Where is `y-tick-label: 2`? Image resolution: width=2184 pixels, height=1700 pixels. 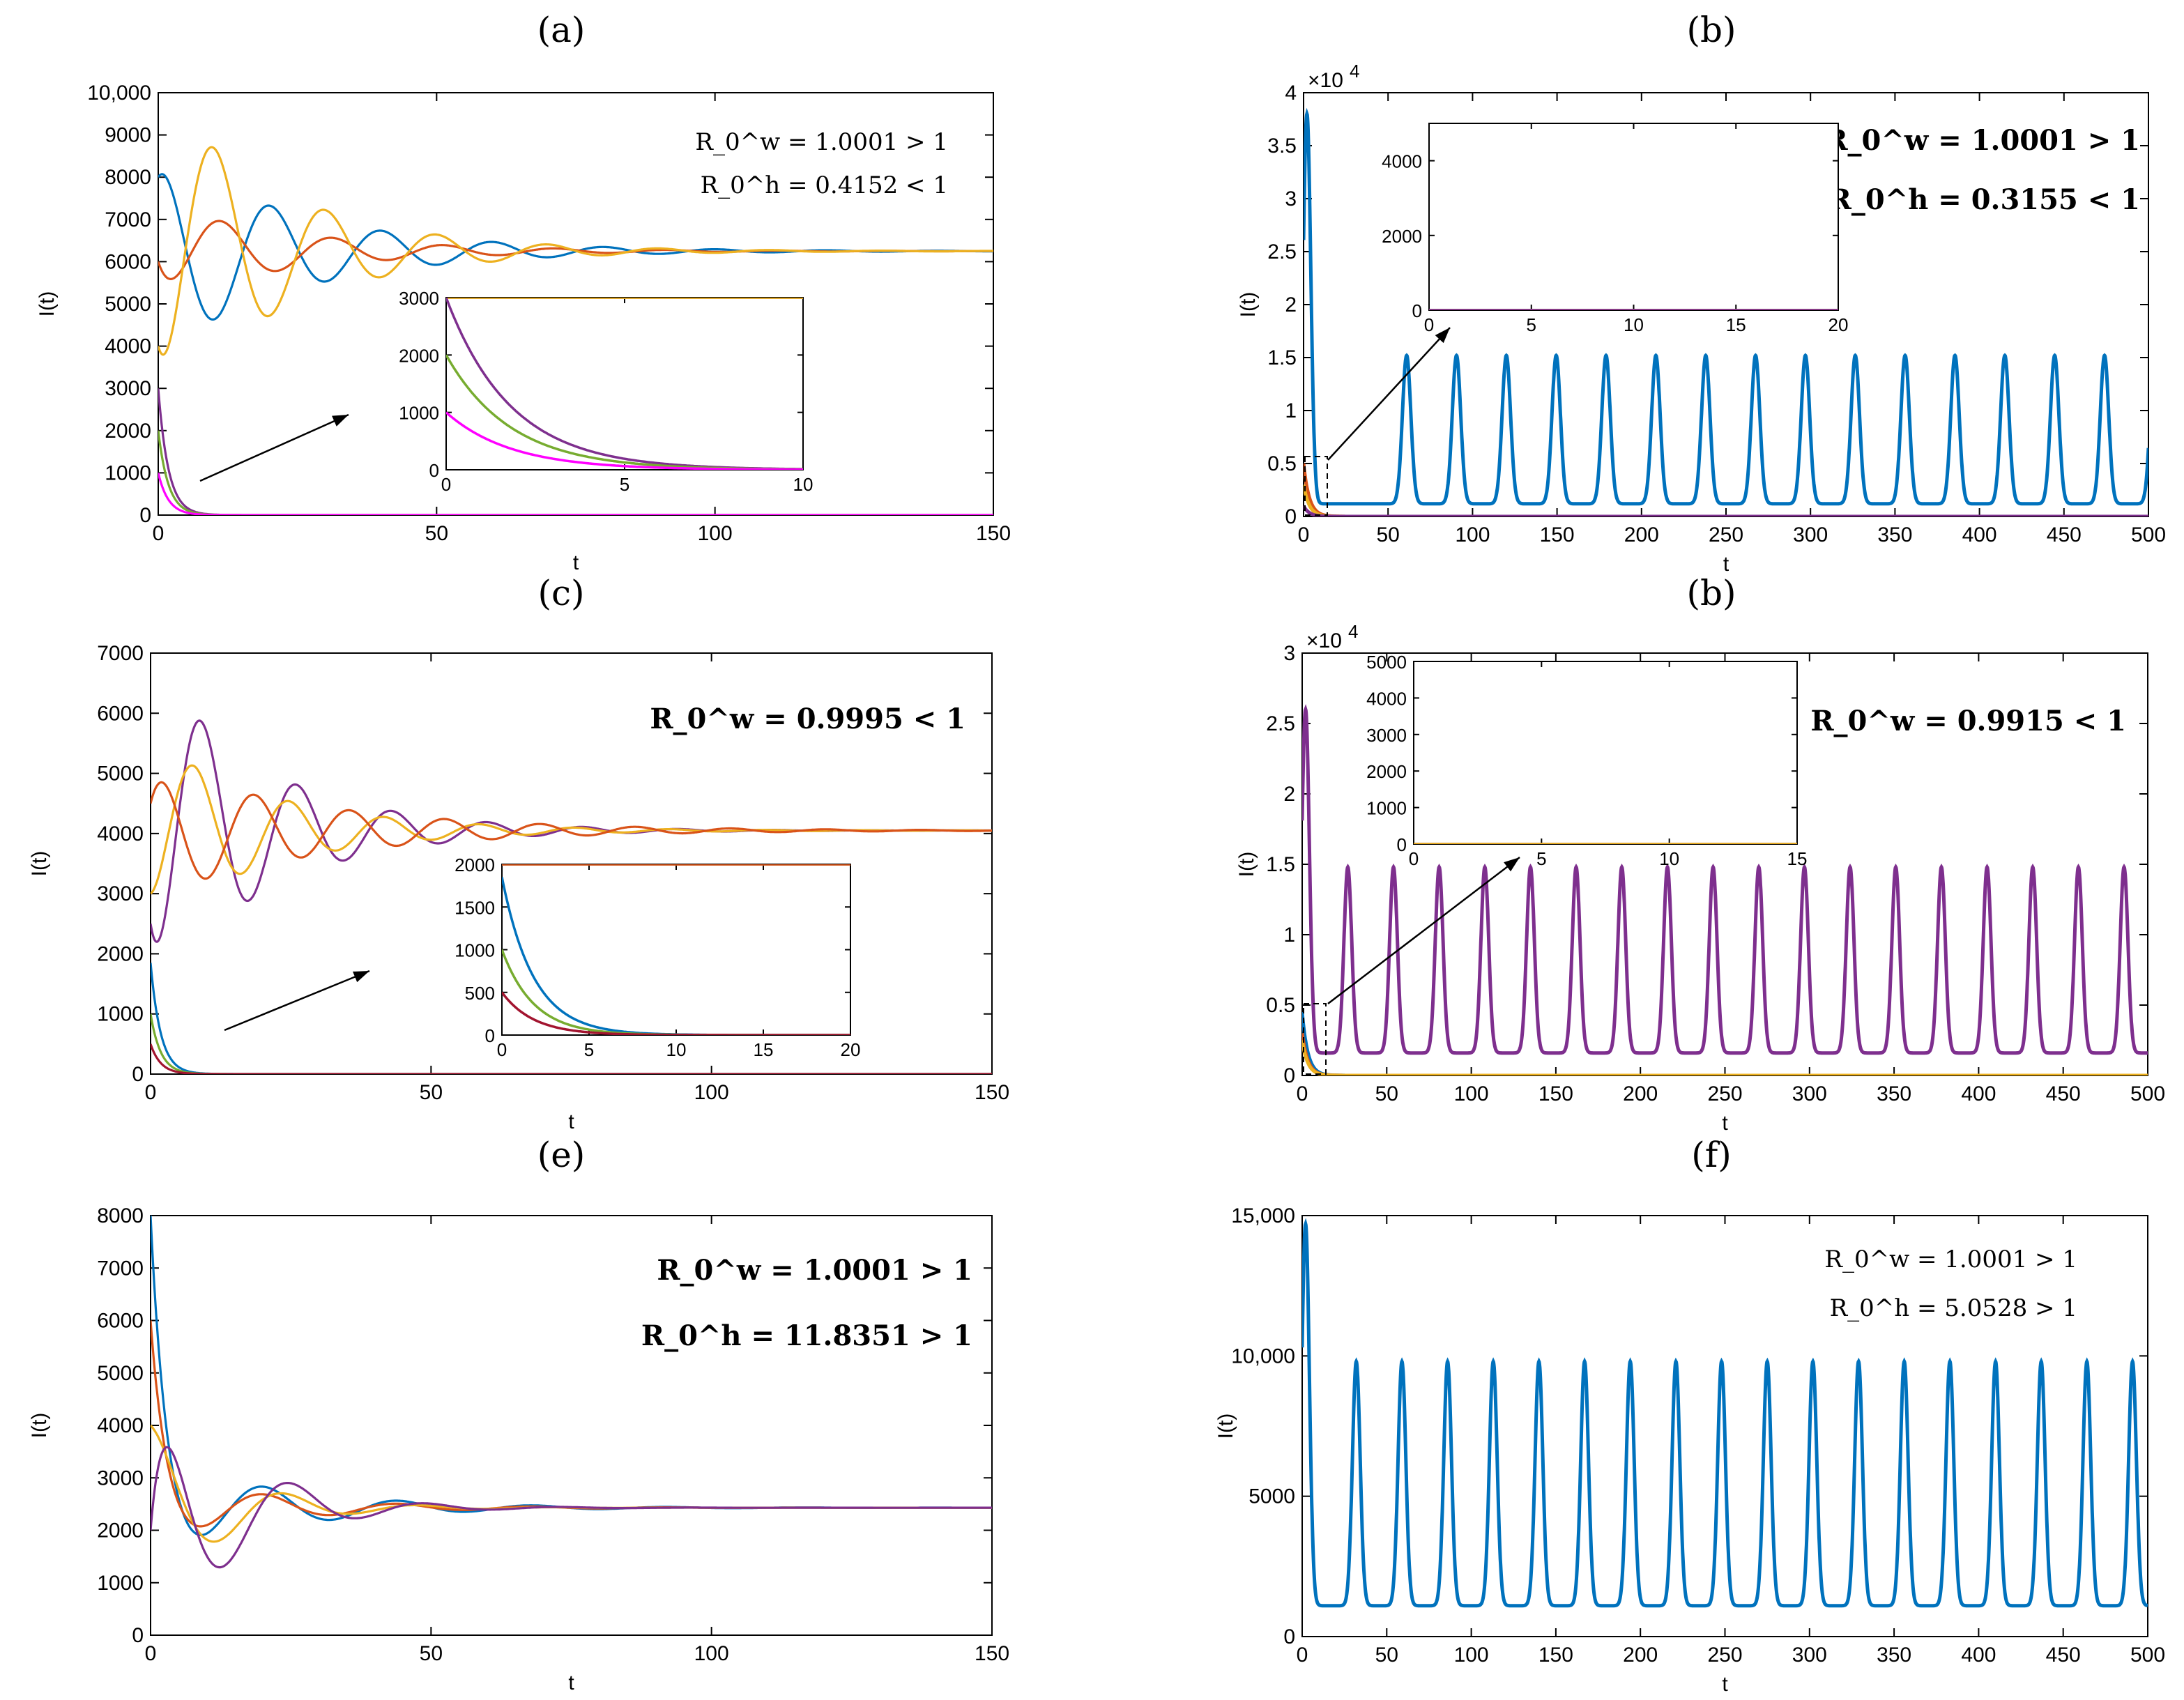
y-tick-label: 2 is located at coordinates (1291, 304).